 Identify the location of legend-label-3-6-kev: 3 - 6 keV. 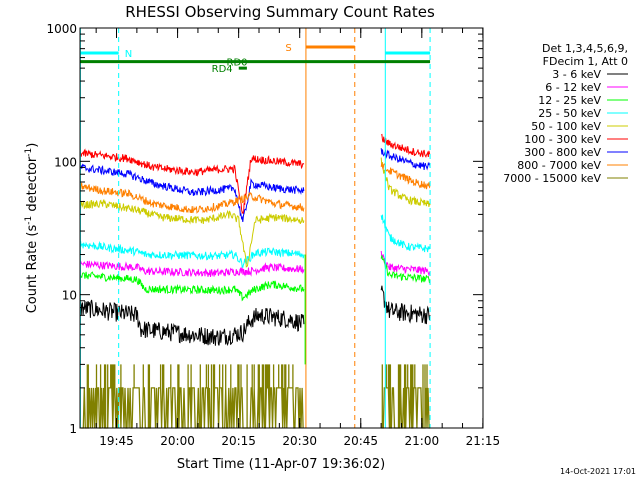
(576, 74).